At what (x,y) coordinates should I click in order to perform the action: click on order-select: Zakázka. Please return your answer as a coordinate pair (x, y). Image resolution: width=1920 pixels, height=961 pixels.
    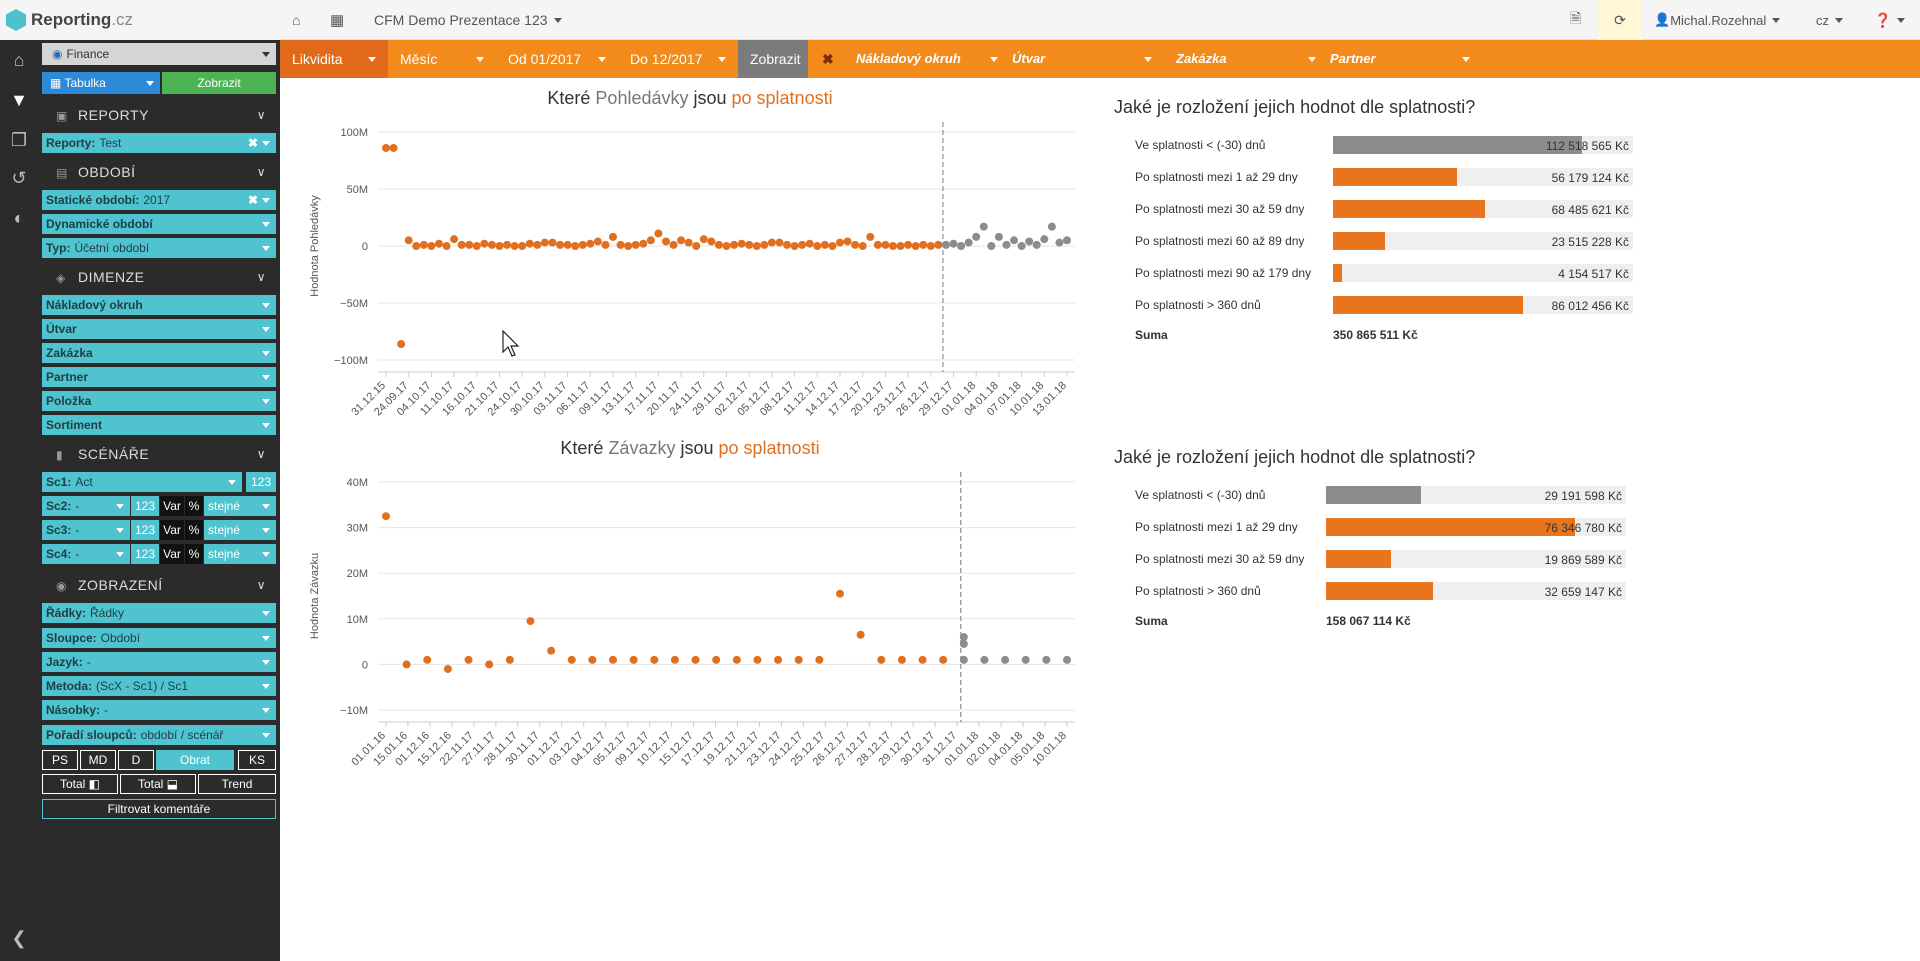
    Looking at the image, I should click on (1251, 59).